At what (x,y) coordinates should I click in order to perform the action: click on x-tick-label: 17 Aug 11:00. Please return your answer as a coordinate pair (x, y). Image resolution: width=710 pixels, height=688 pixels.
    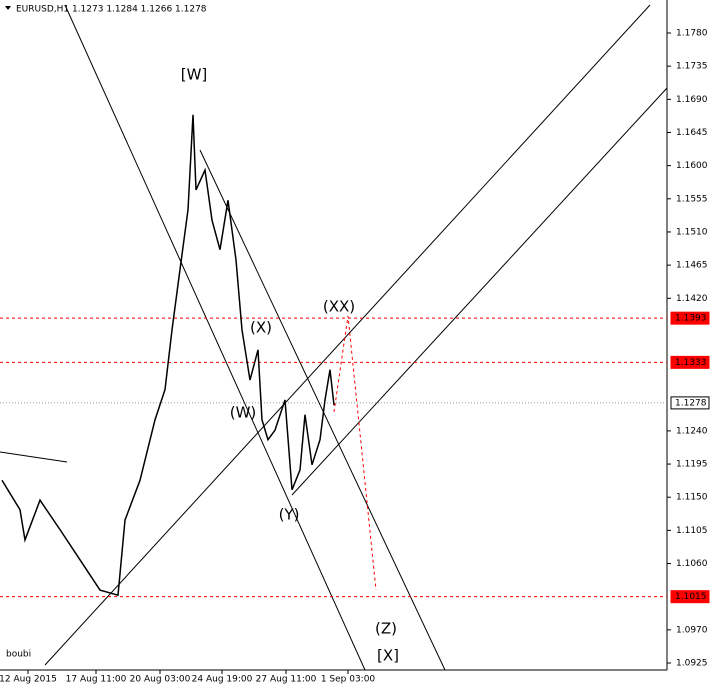
    Looking at the image, I should click on (96, 680).